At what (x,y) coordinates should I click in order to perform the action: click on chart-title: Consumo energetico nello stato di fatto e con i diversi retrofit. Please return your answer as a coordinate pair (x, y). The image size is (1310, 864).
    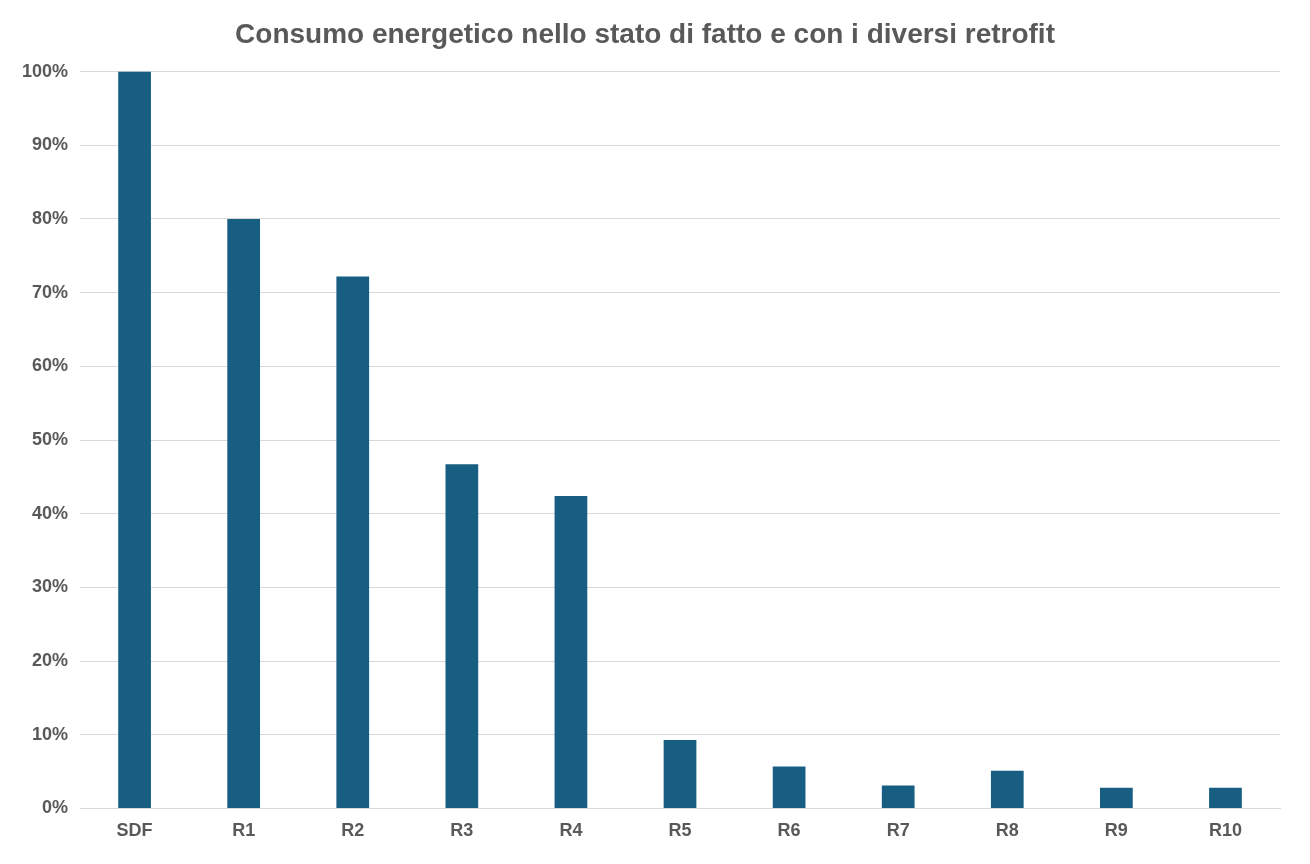
    Looking at the image, I should click on (645, 33).